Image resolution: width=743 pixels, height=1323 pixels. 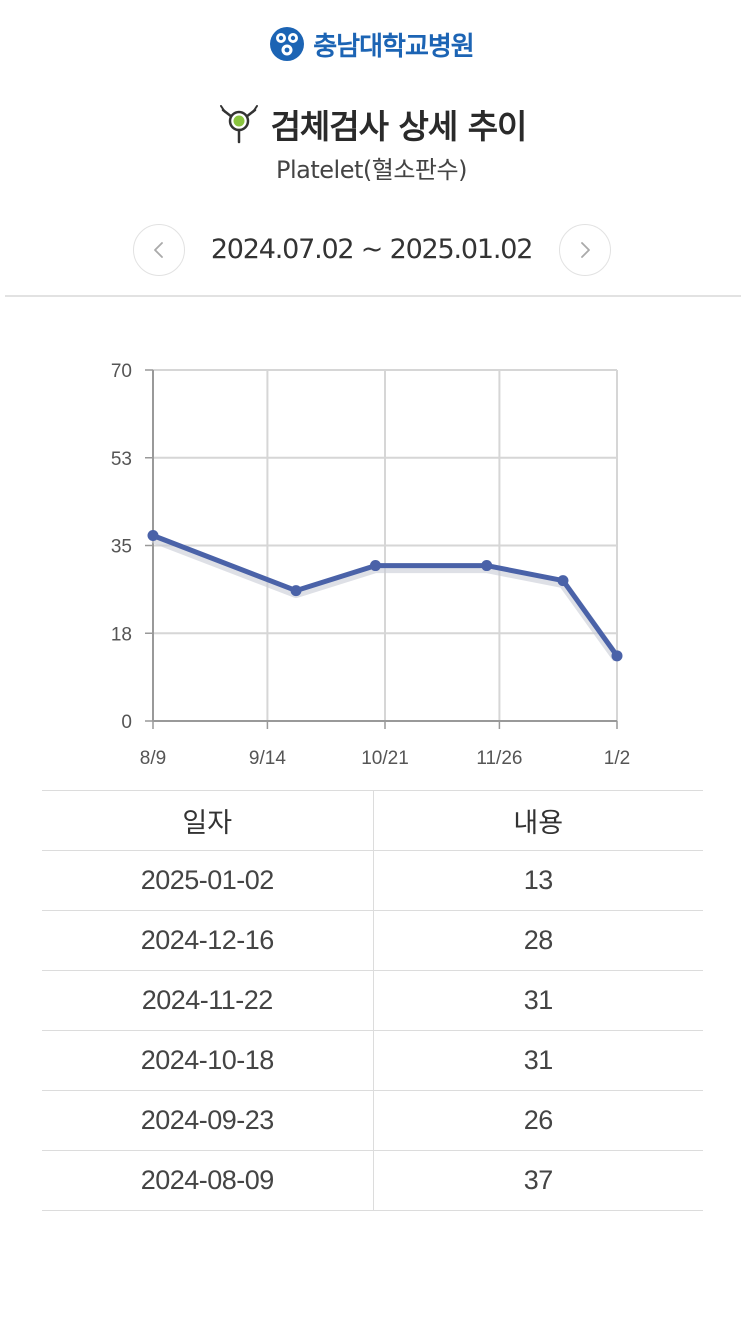 What do you see at coordinates (208, 1120) in the screenshot?
I see `row-date: 2024-09-23` at bounding box center [208, 1120].